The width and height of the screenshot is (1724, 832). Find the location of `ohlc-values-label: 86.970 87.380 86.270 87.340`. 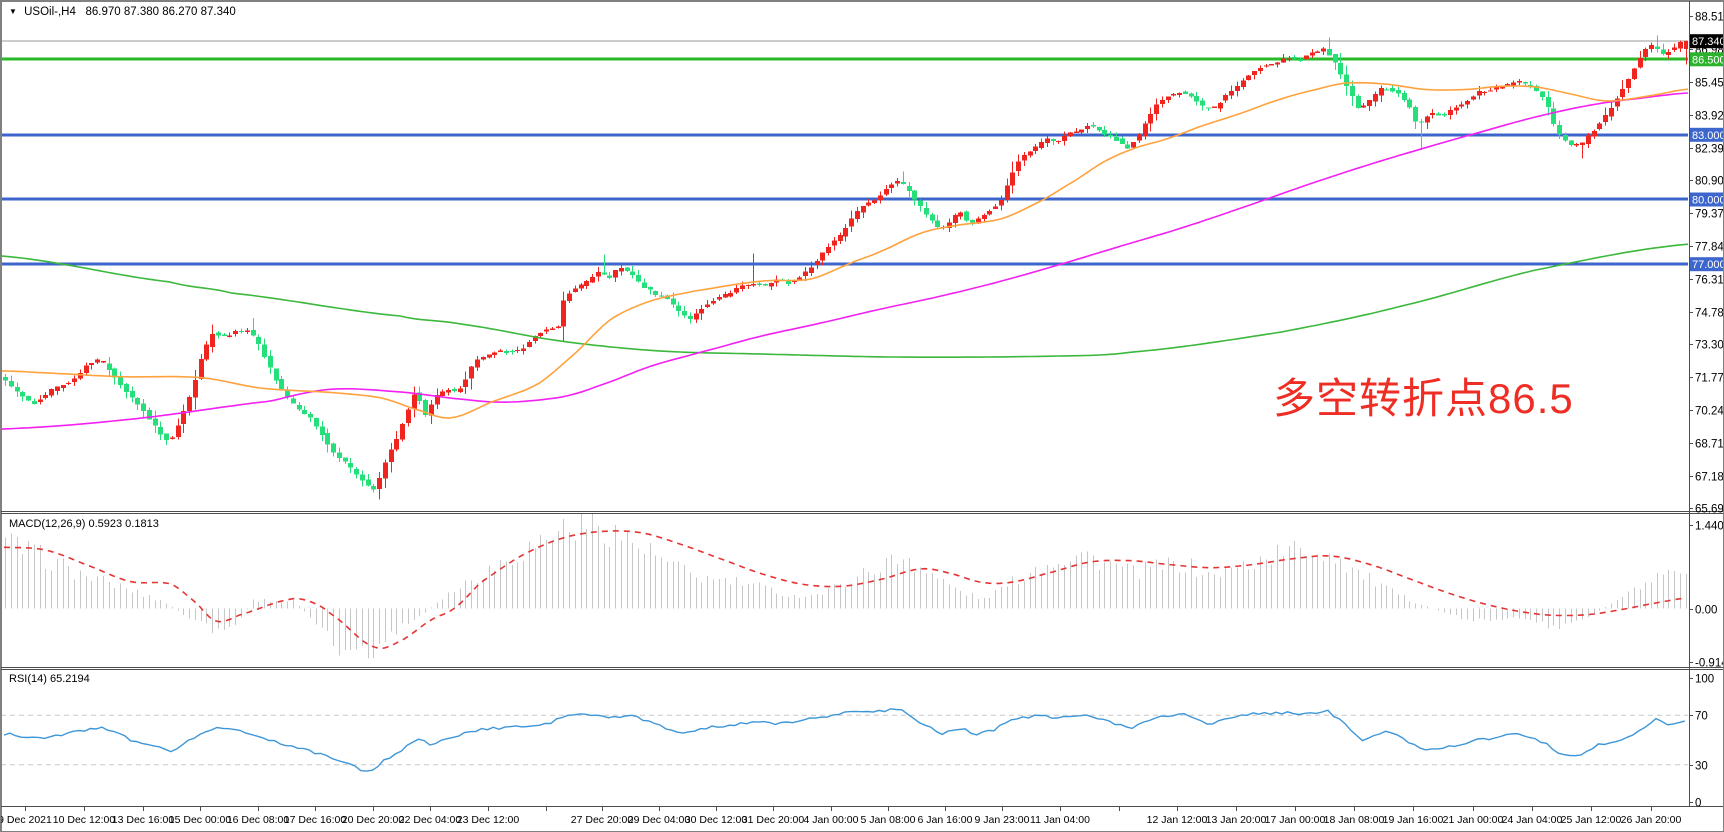

ohlc-values-label: 86.970 87.380 86.270 87.340 is located at coordinates (160, 12).